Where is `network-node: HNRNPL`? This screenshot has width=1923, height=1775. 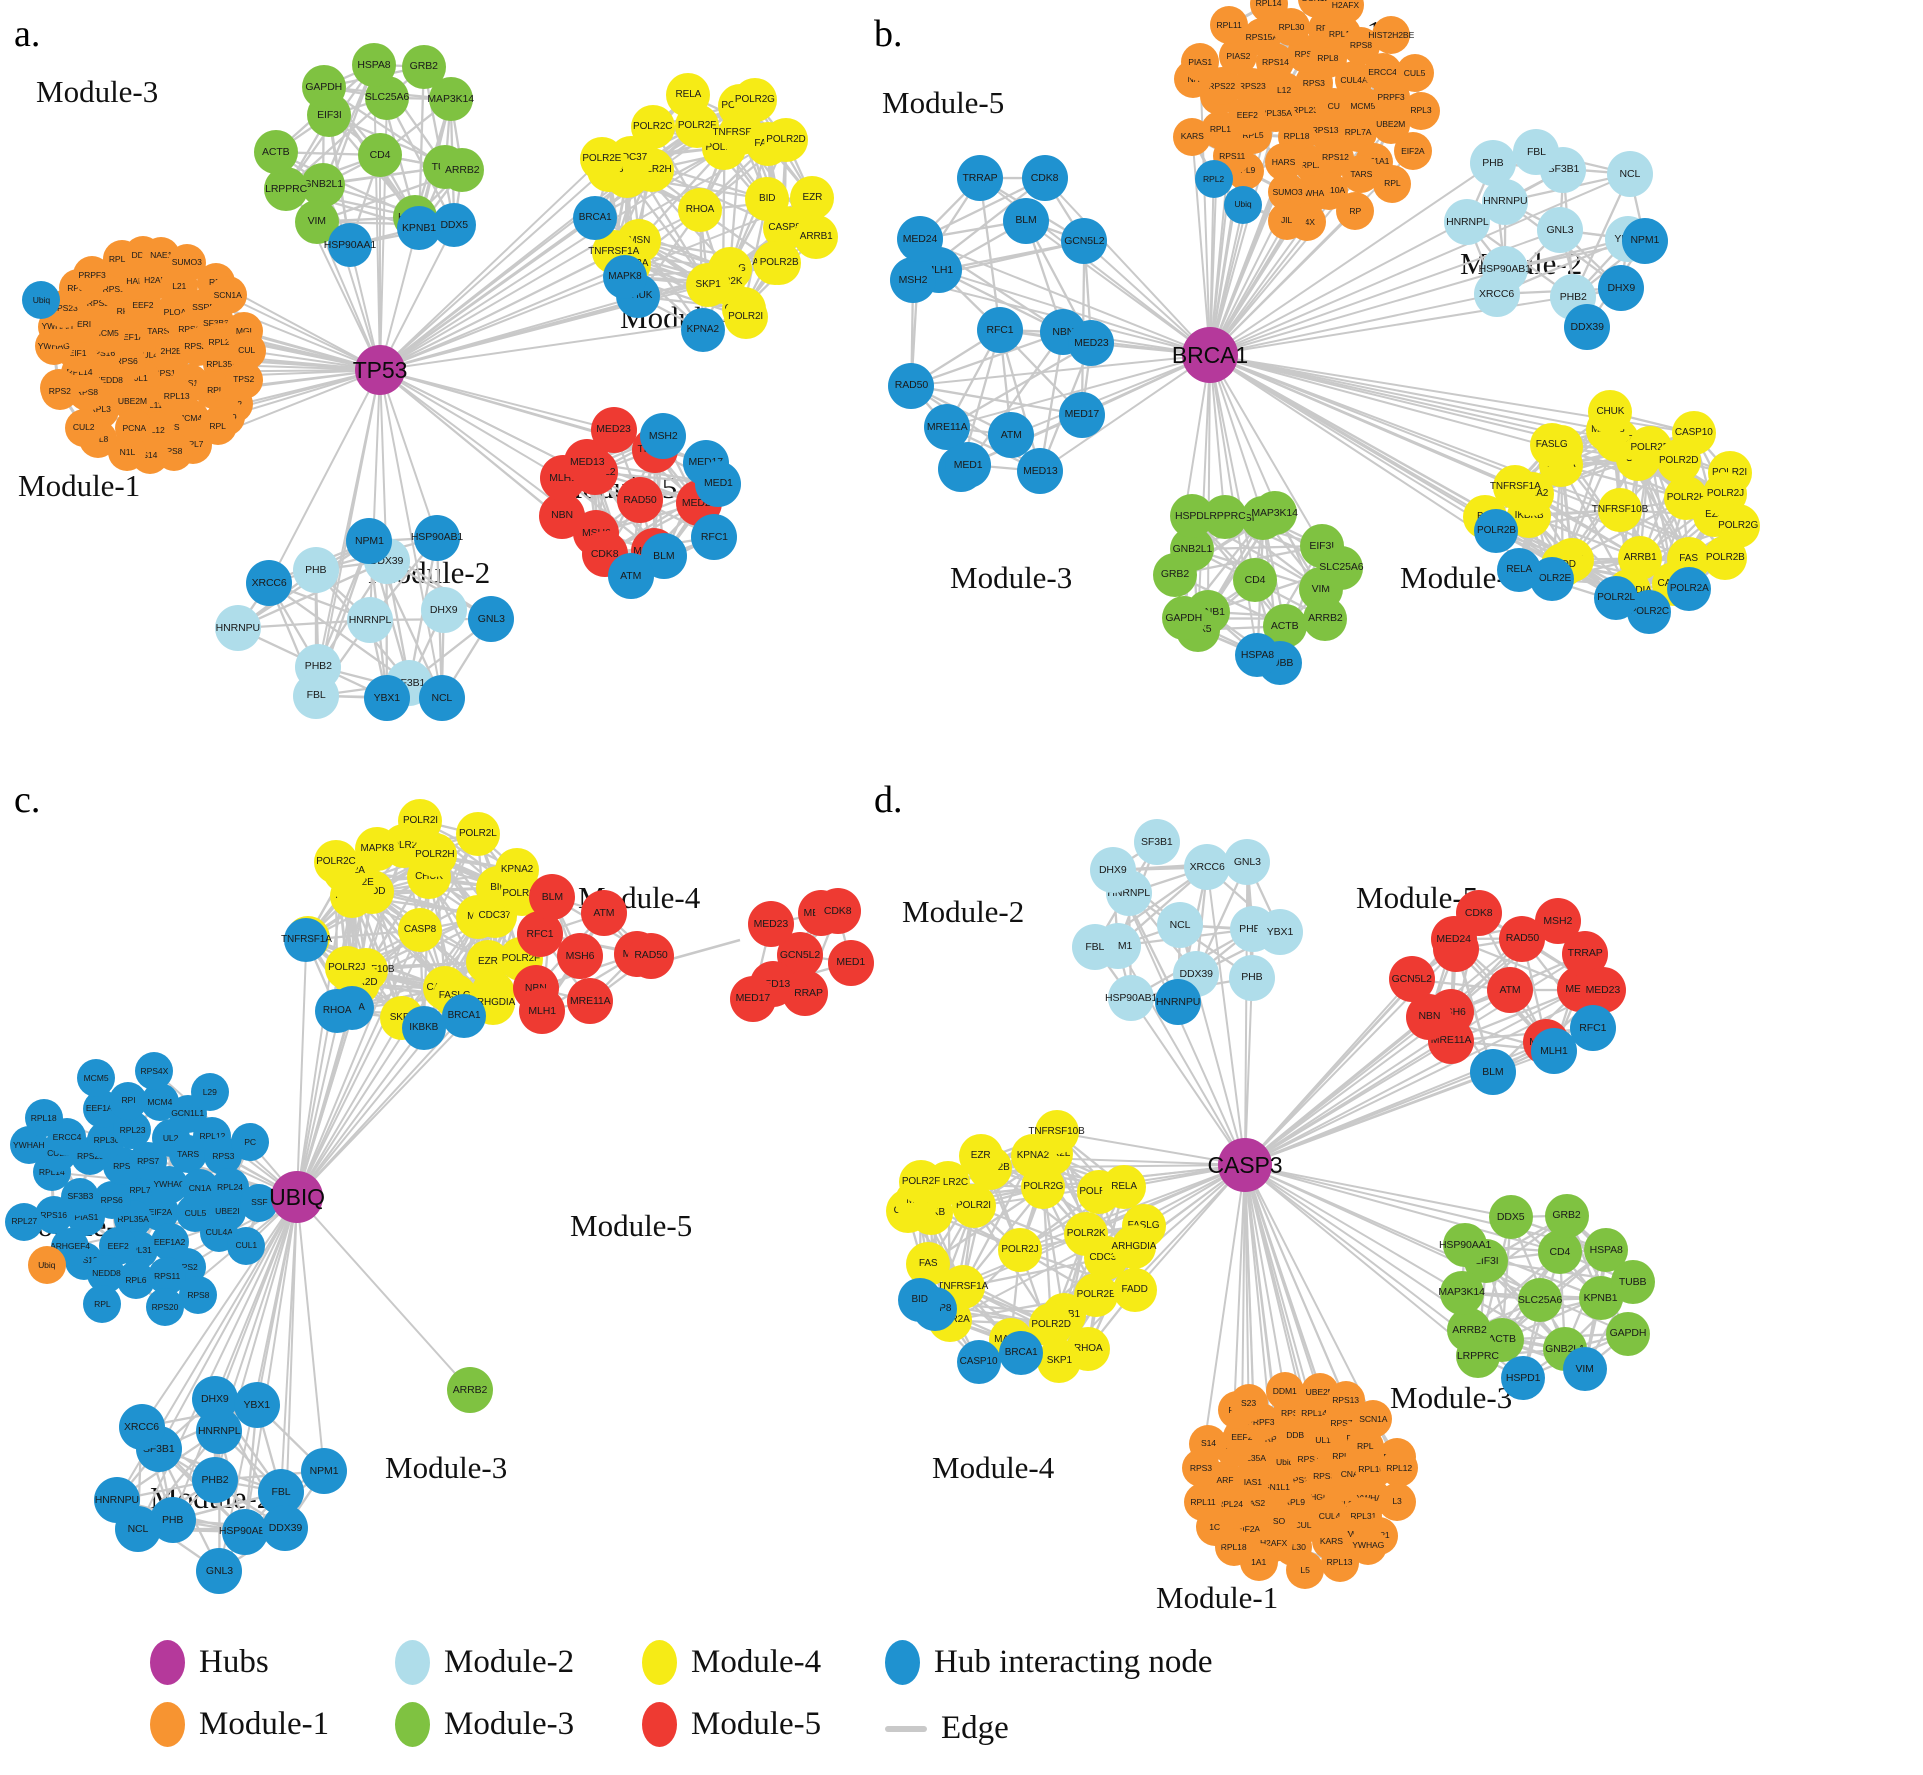 network-node: HNRNPL is located at coordinates (1467, 221).